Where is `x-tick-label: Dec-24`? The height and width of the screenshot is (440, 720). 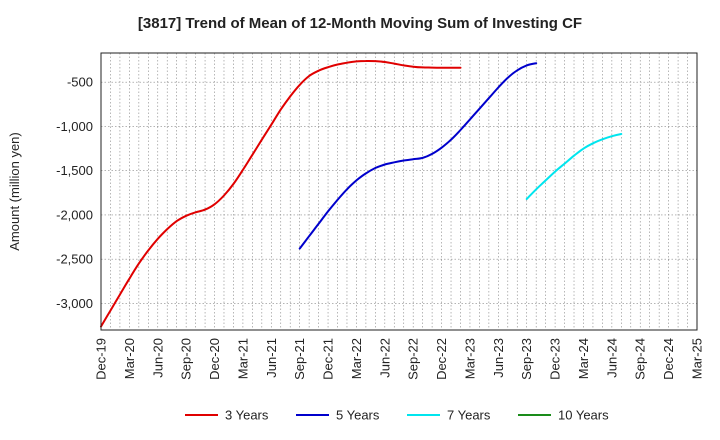
x-tick-label: Dec-24 is located at coordinates (668, 359).